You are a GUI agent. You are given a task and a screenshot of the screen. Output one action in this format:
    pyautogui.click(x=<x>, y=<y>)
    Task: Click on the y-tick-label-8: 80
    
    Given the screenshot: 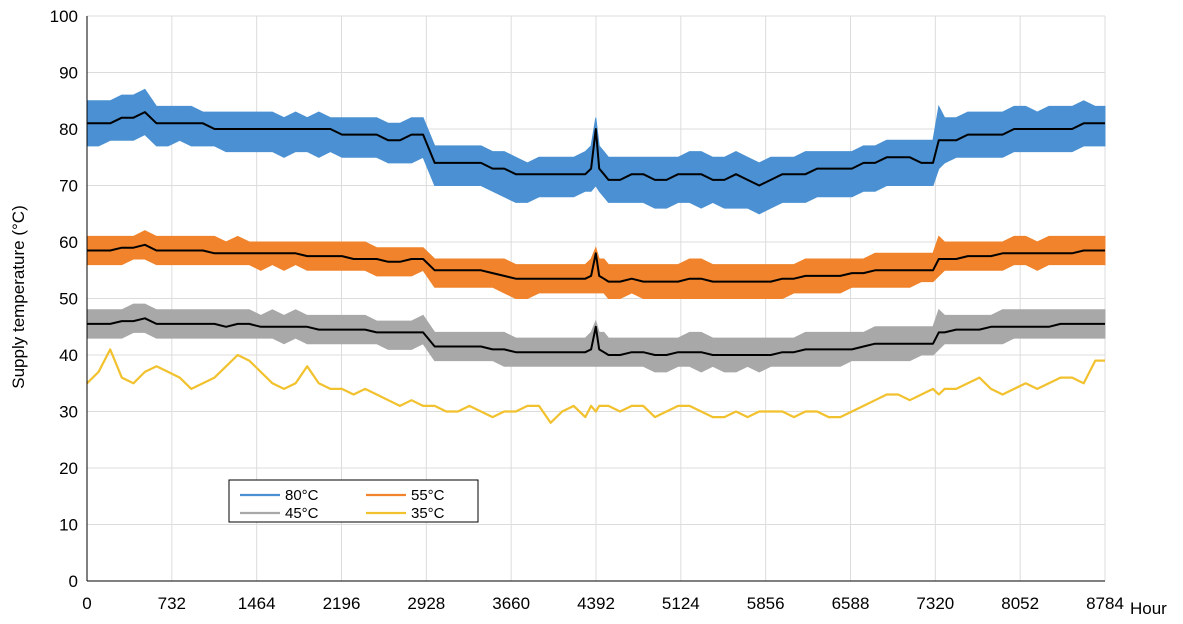 What is the action you would take?
    pyautogui.click(x=68, y=129)
    